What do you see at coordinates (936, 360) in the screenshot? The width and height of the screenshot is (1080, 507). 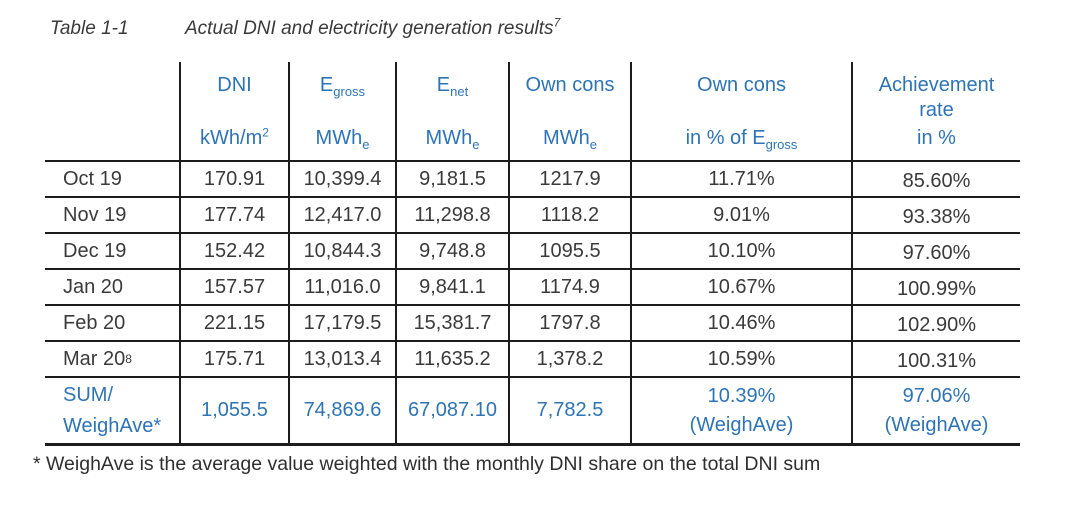 I see `data-cell: 100.31%` at bounding box center [936, 360].